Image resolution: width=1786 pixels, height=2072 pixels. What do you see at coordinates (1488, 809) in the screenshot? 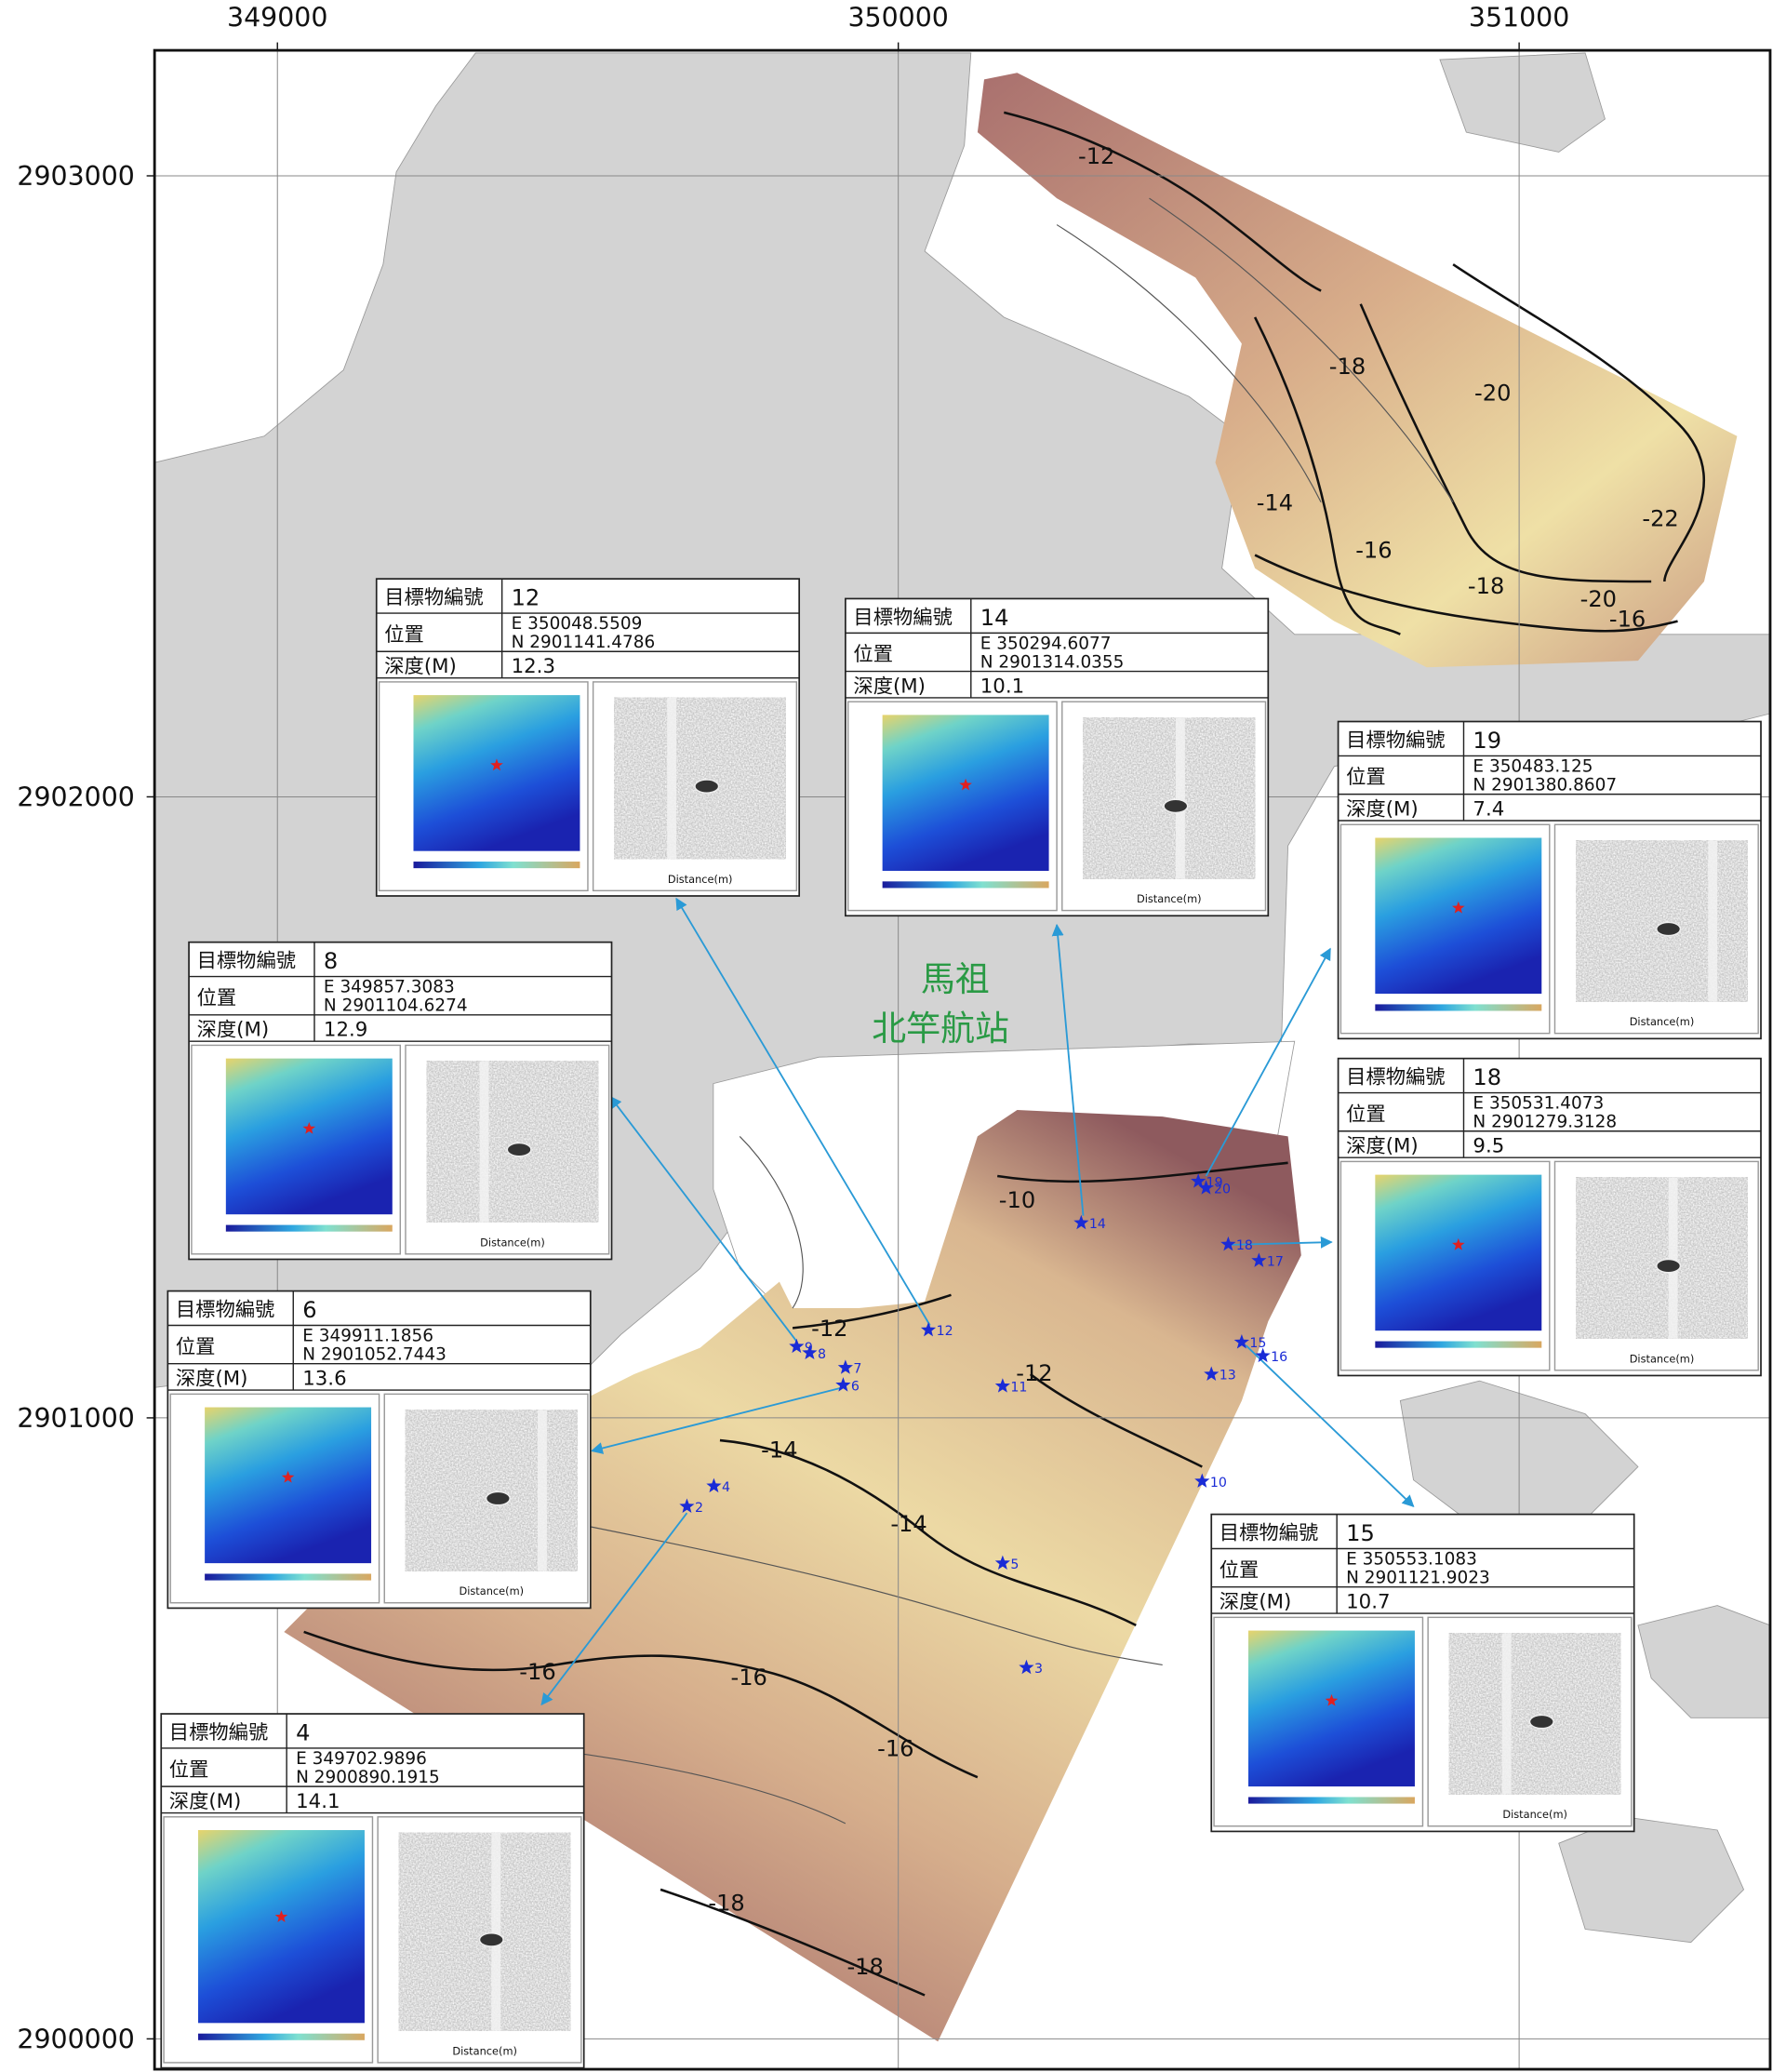
I see `depth: 7.4` at bounding box center [1488, 809].